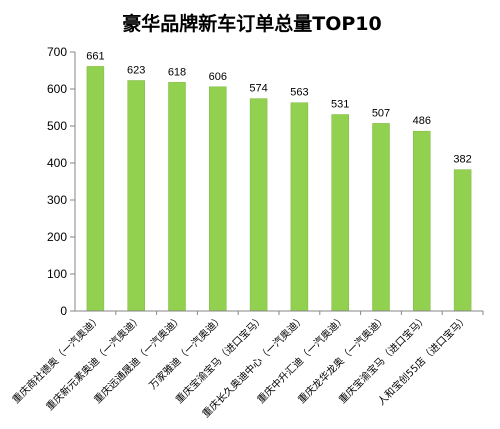  I want to click on y-tick-label: 200, so click(57, 237).